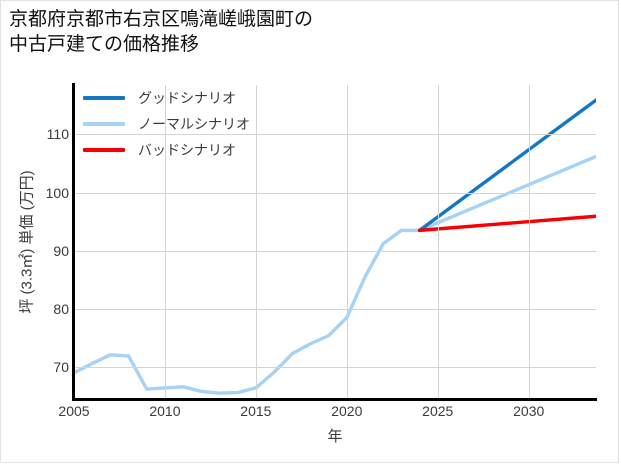 Image resolution: width=621 pixels, height=466 pixels. I want to click on x-axis-spine, so click(334, 399).